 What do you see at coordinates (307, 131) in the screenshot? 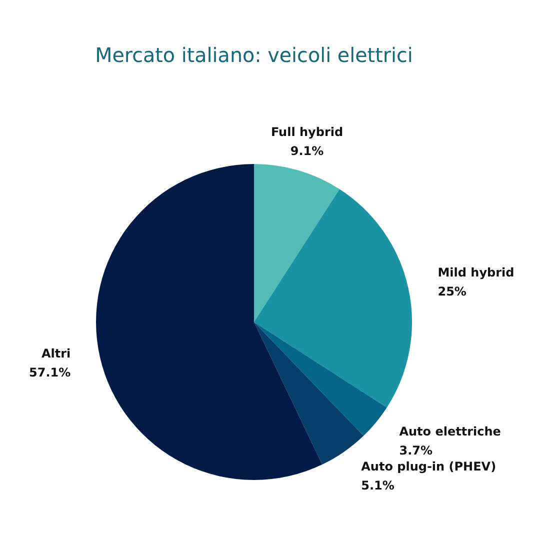
I see `slice-label: Full hybrid` at bounding box center [307, 131].